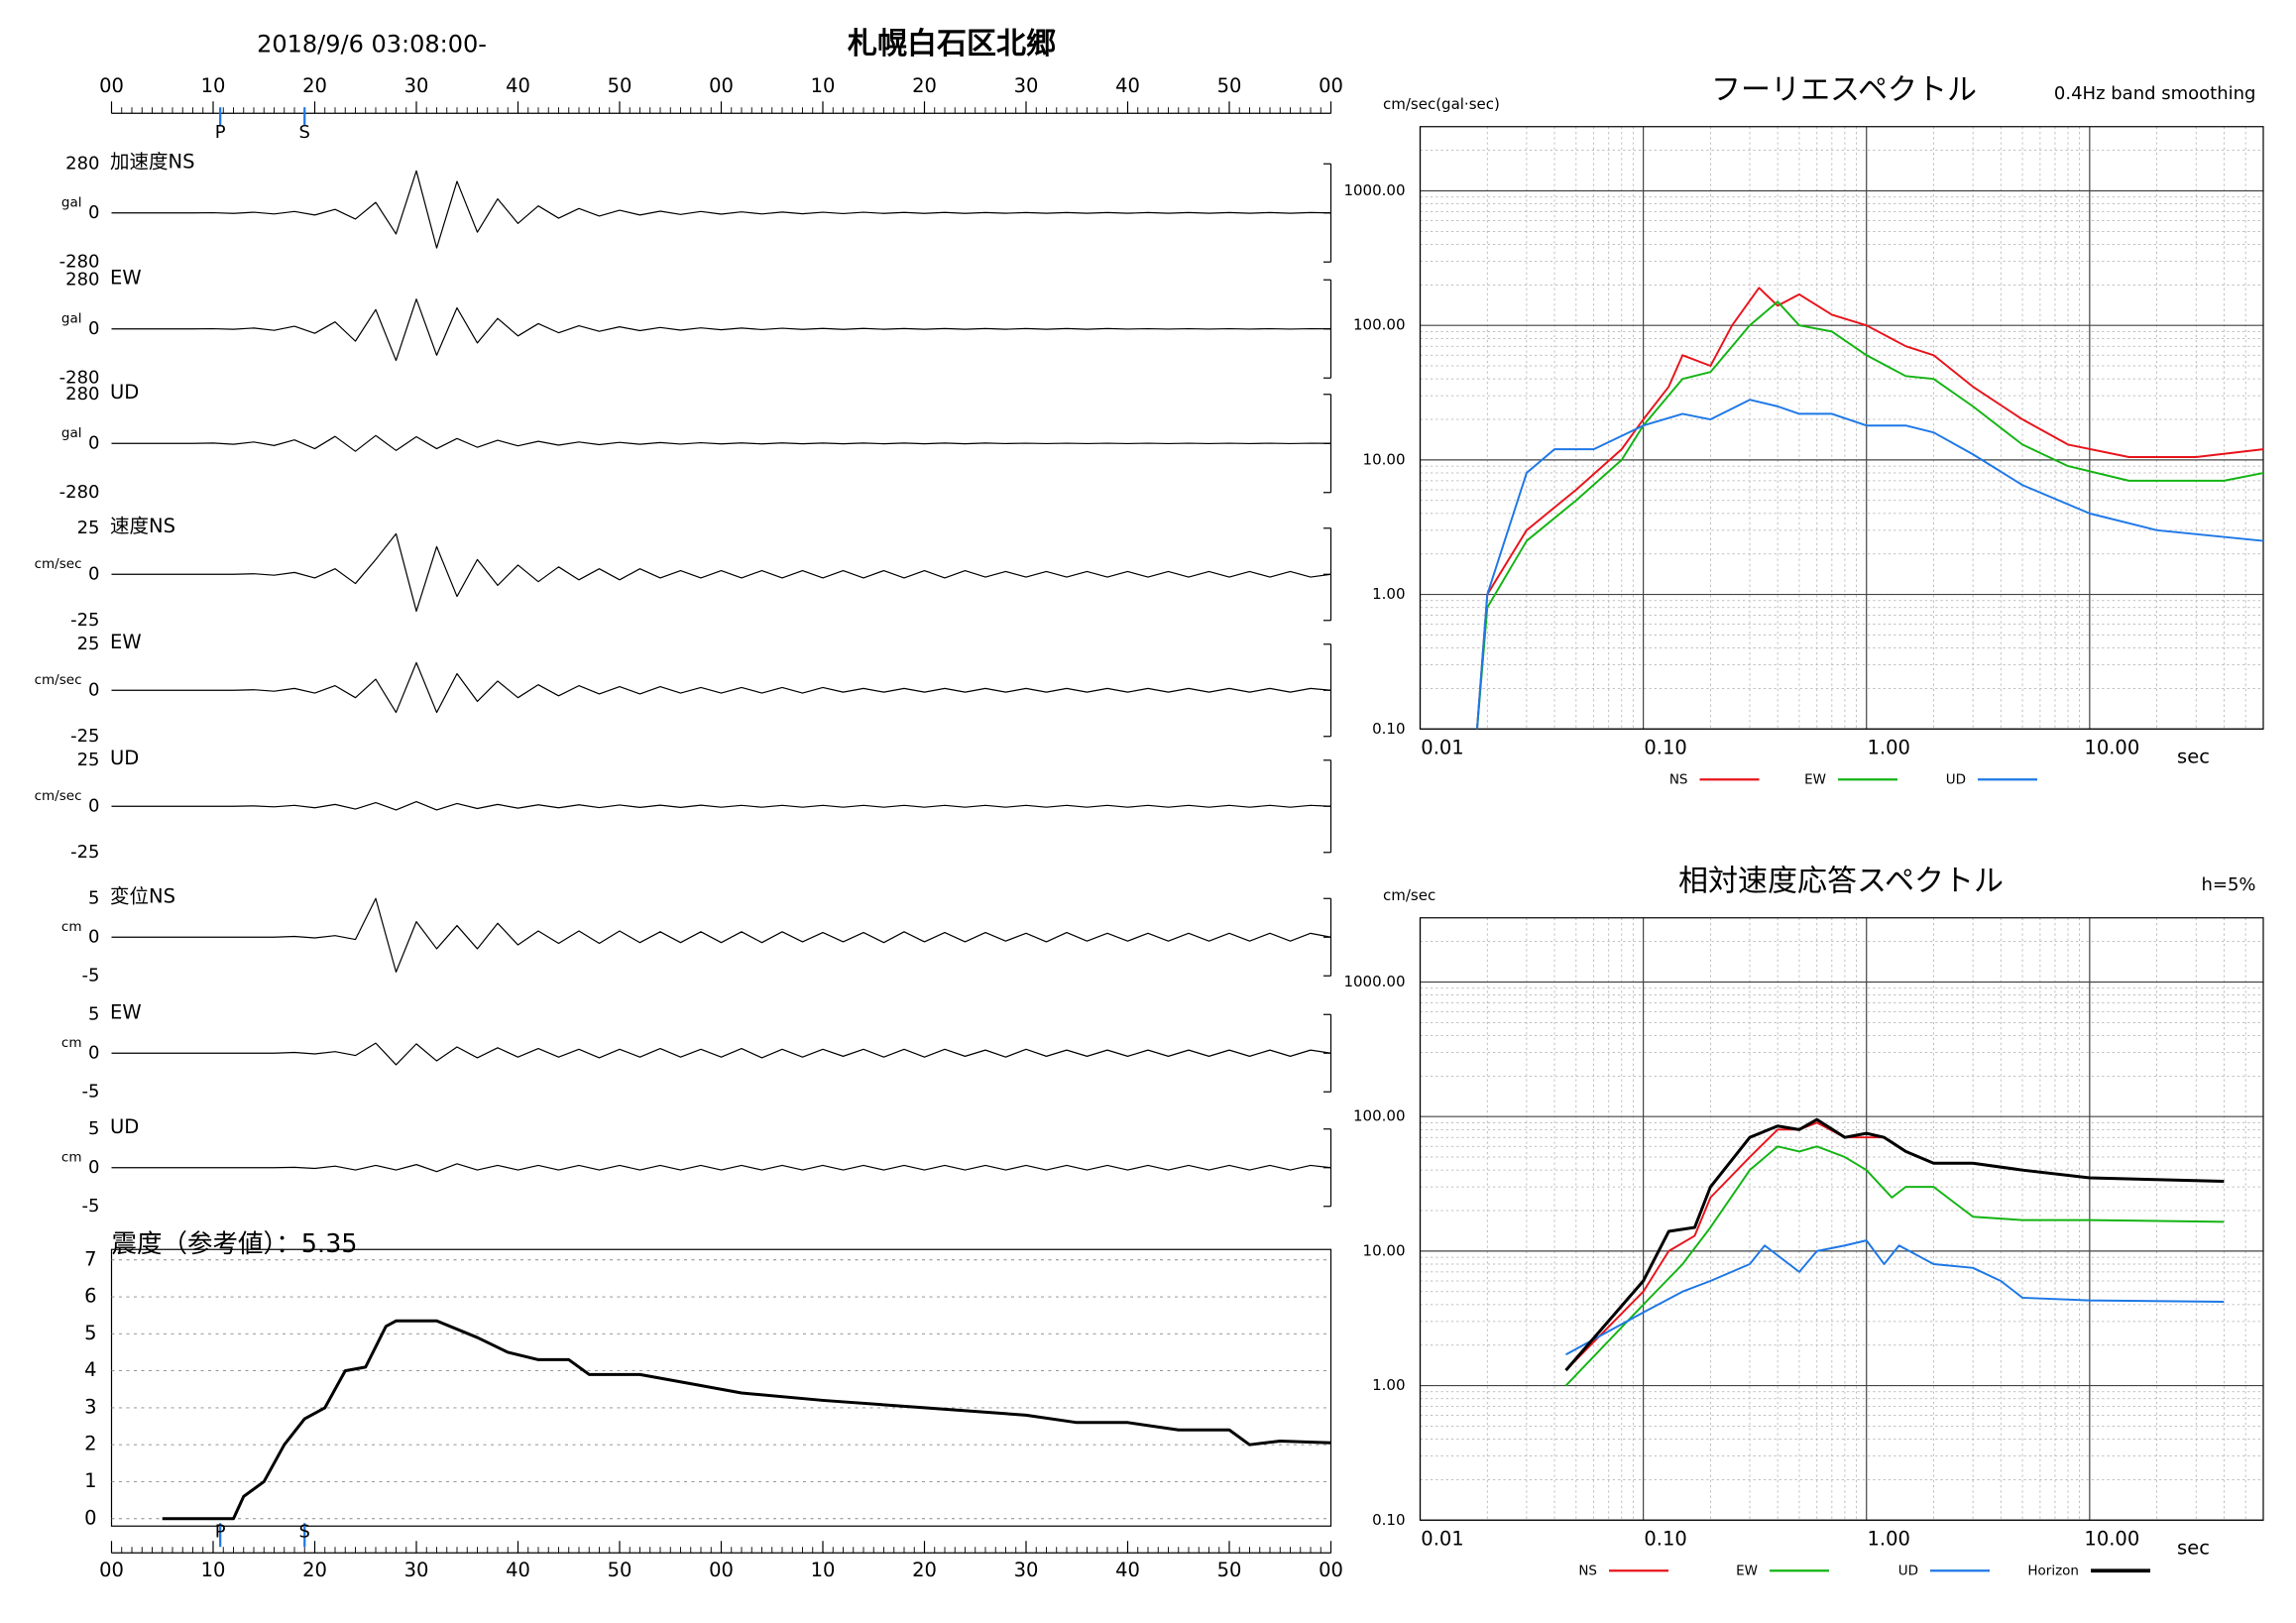 The height and width of the screenshot is (1623, 2296). I want to click on legend-label: Horizon, so click(2053, 1570).